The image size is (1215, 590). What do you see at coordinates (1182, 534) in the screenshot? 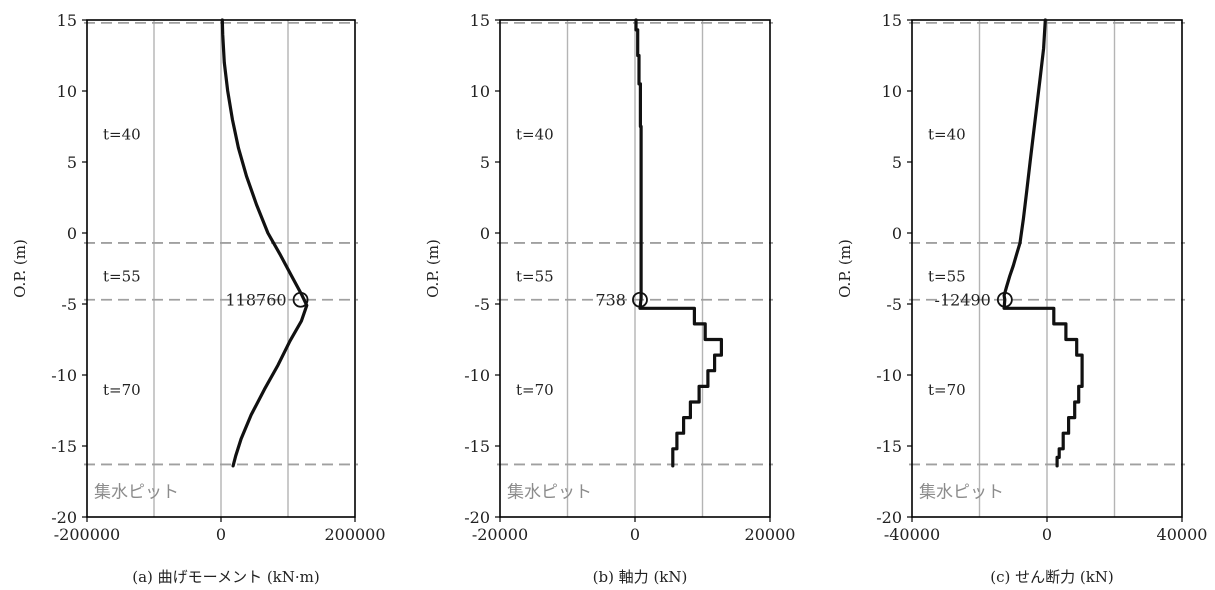
I see `x-tick-label: 40000` at bounding box center [1182, 534].